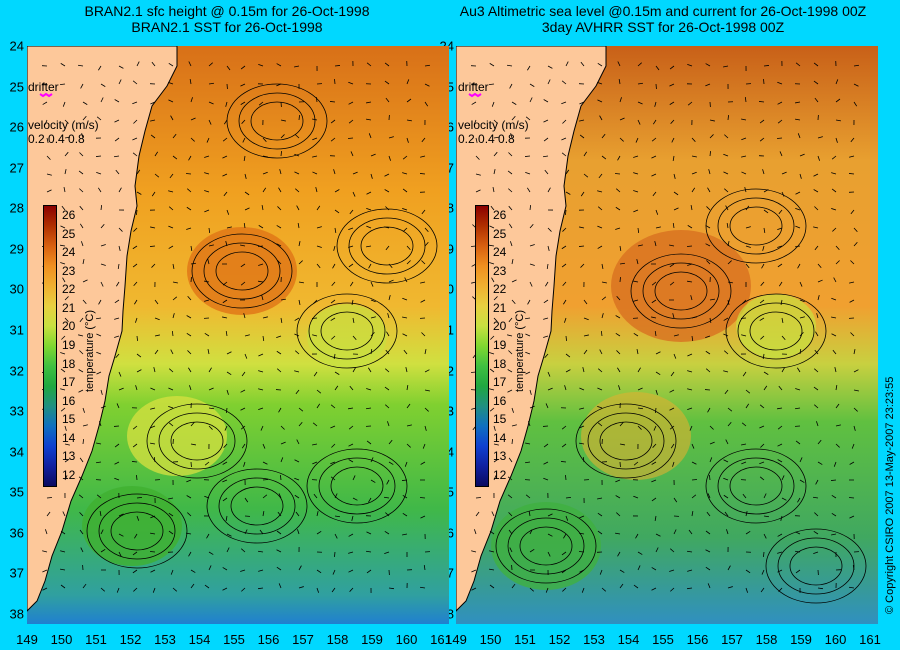 The height and width of the screenshot is (650, 900). What do you see at coordinates (546, 546) in the screenshot?
I see `sea-level-contour` at bounding box center [546, 546].